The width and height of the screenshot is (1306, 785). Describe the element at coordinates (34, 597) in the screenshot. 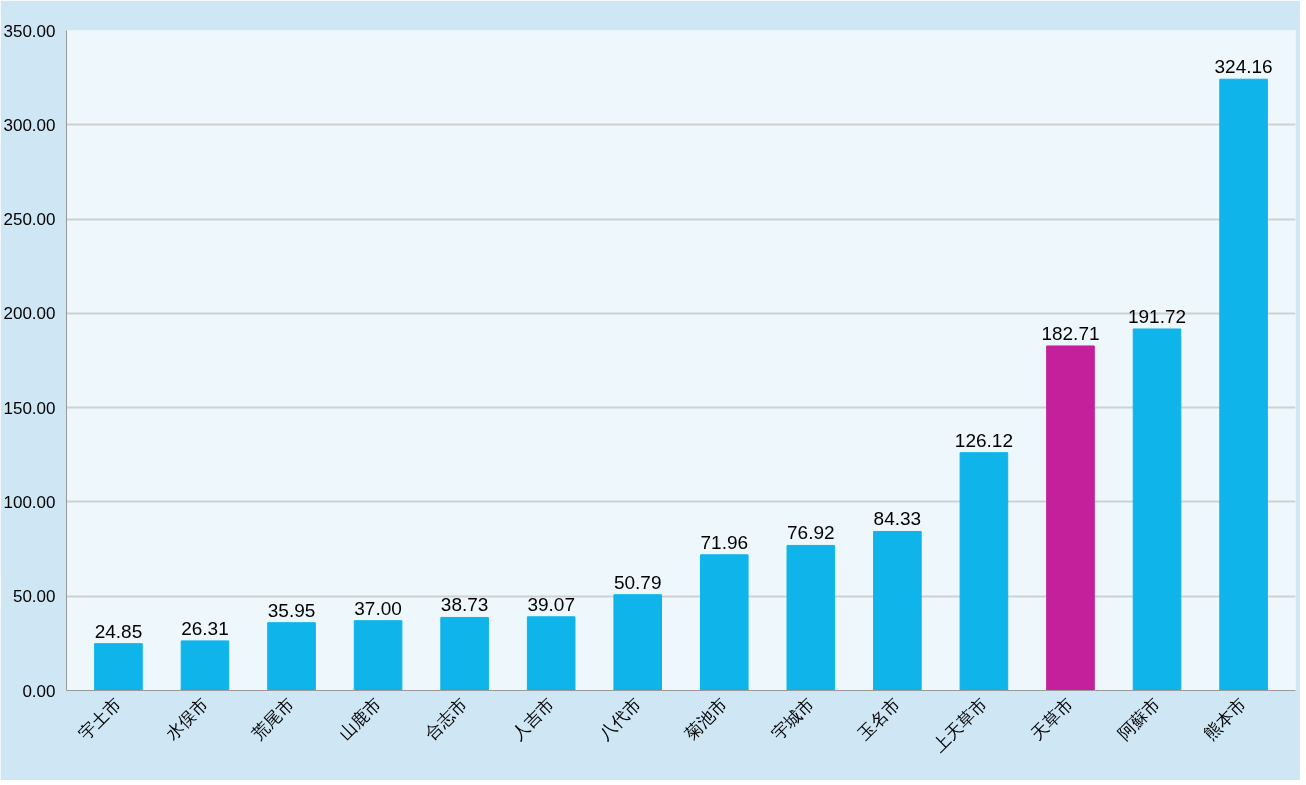

I see `y-tick-label: 50.00` at that location.